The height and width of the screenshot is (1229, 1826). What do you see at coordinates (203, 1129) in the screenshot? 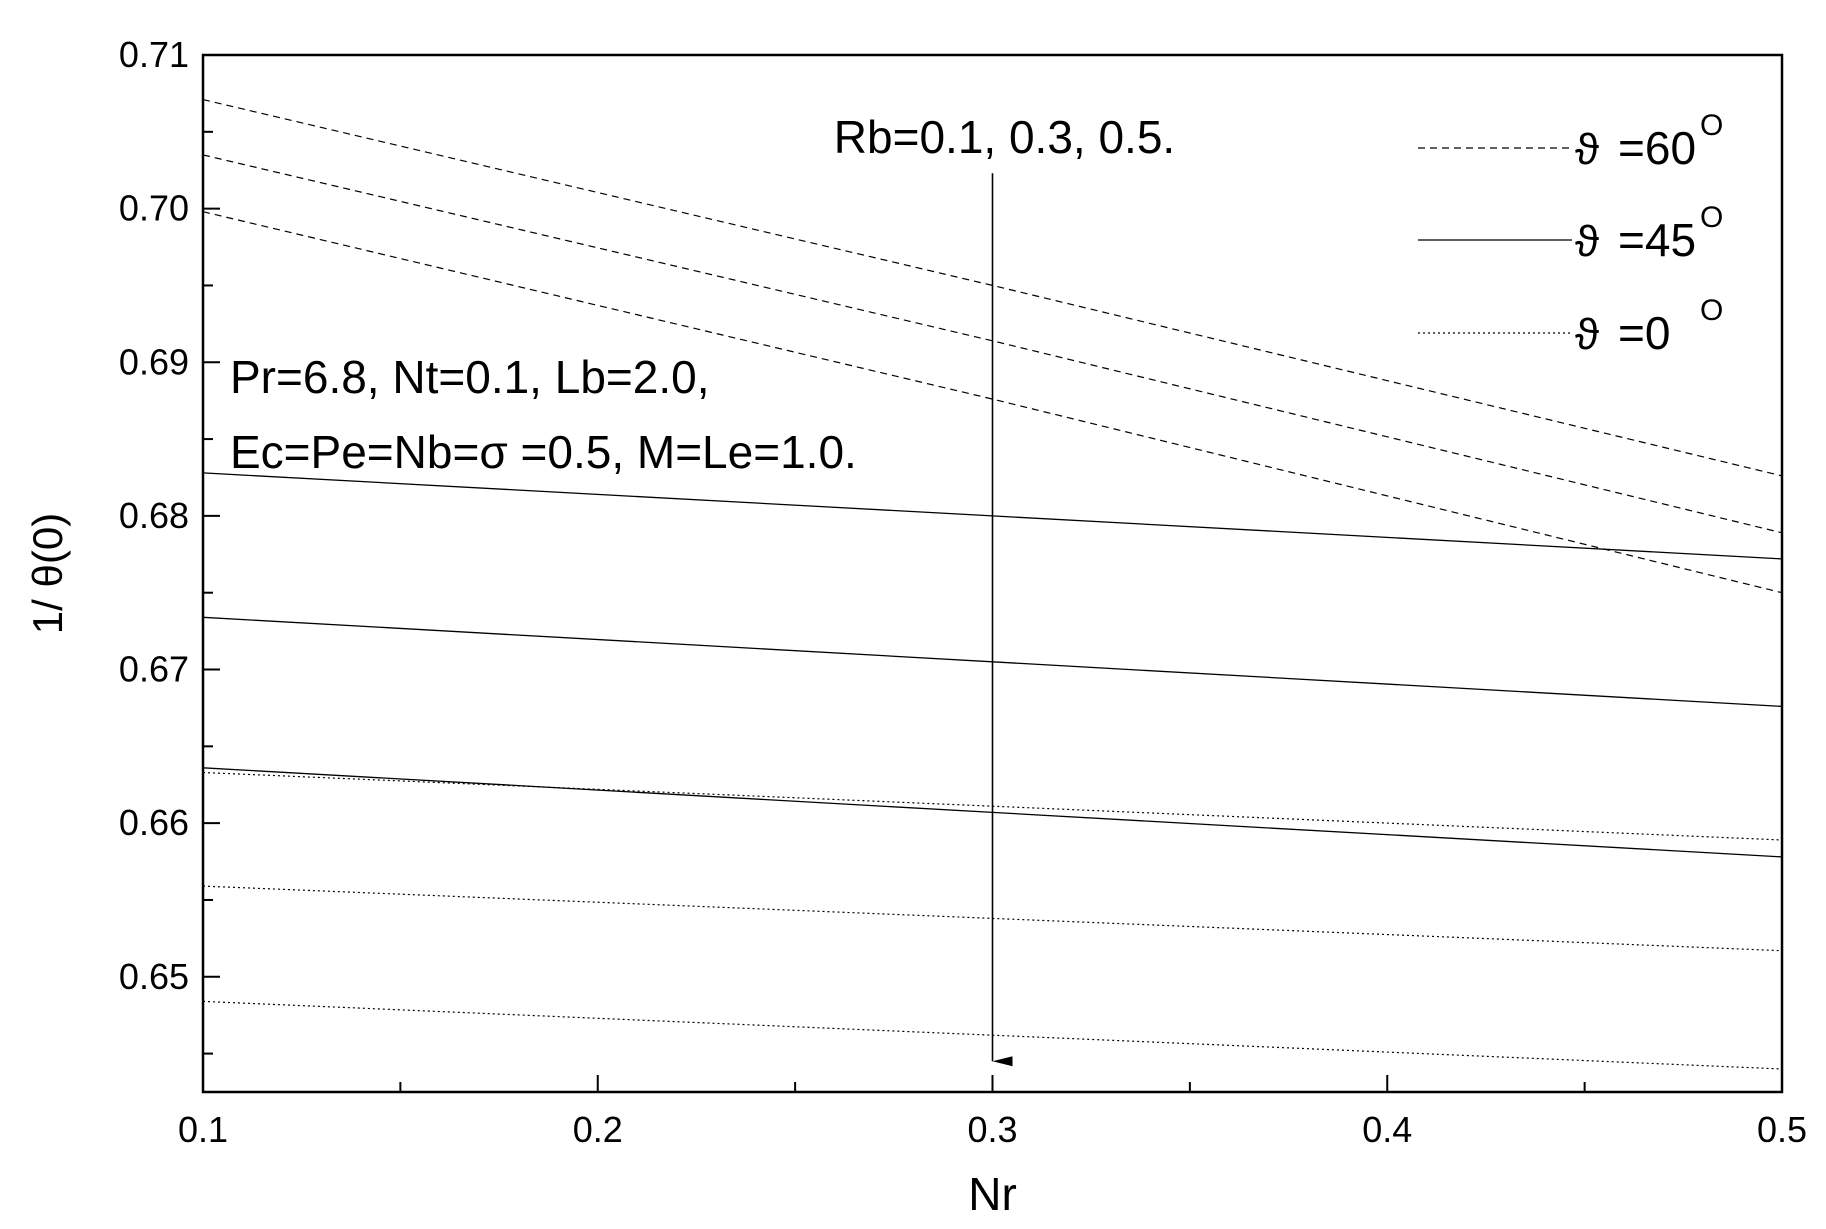
I see `x-tick-label: 0.1` at bounding box center [203, 1129].